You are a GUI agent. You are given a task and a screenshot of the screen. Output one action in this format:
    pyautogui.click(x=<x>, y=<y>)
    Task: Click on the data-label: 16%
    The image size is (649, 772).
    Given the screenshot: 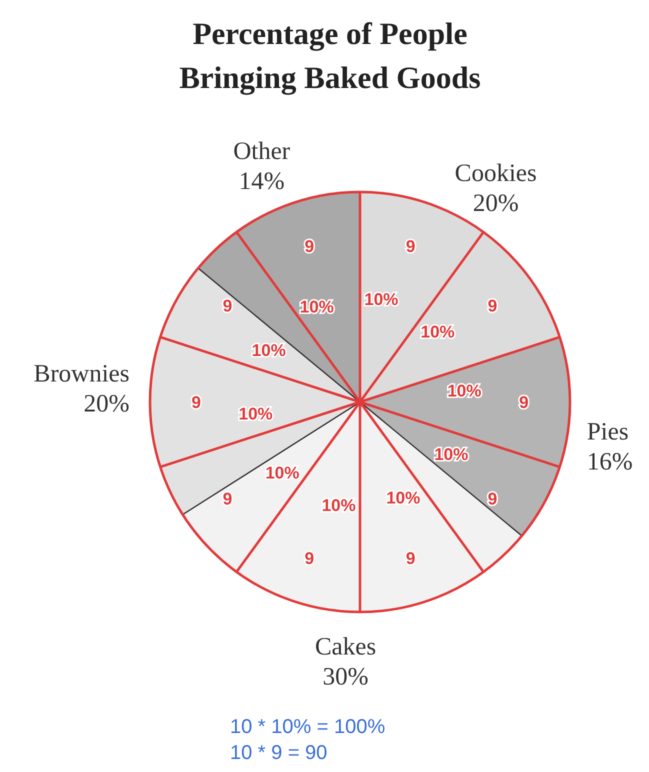 What is the action you would take?
    pyautogui.click(x=609, y=462)
    